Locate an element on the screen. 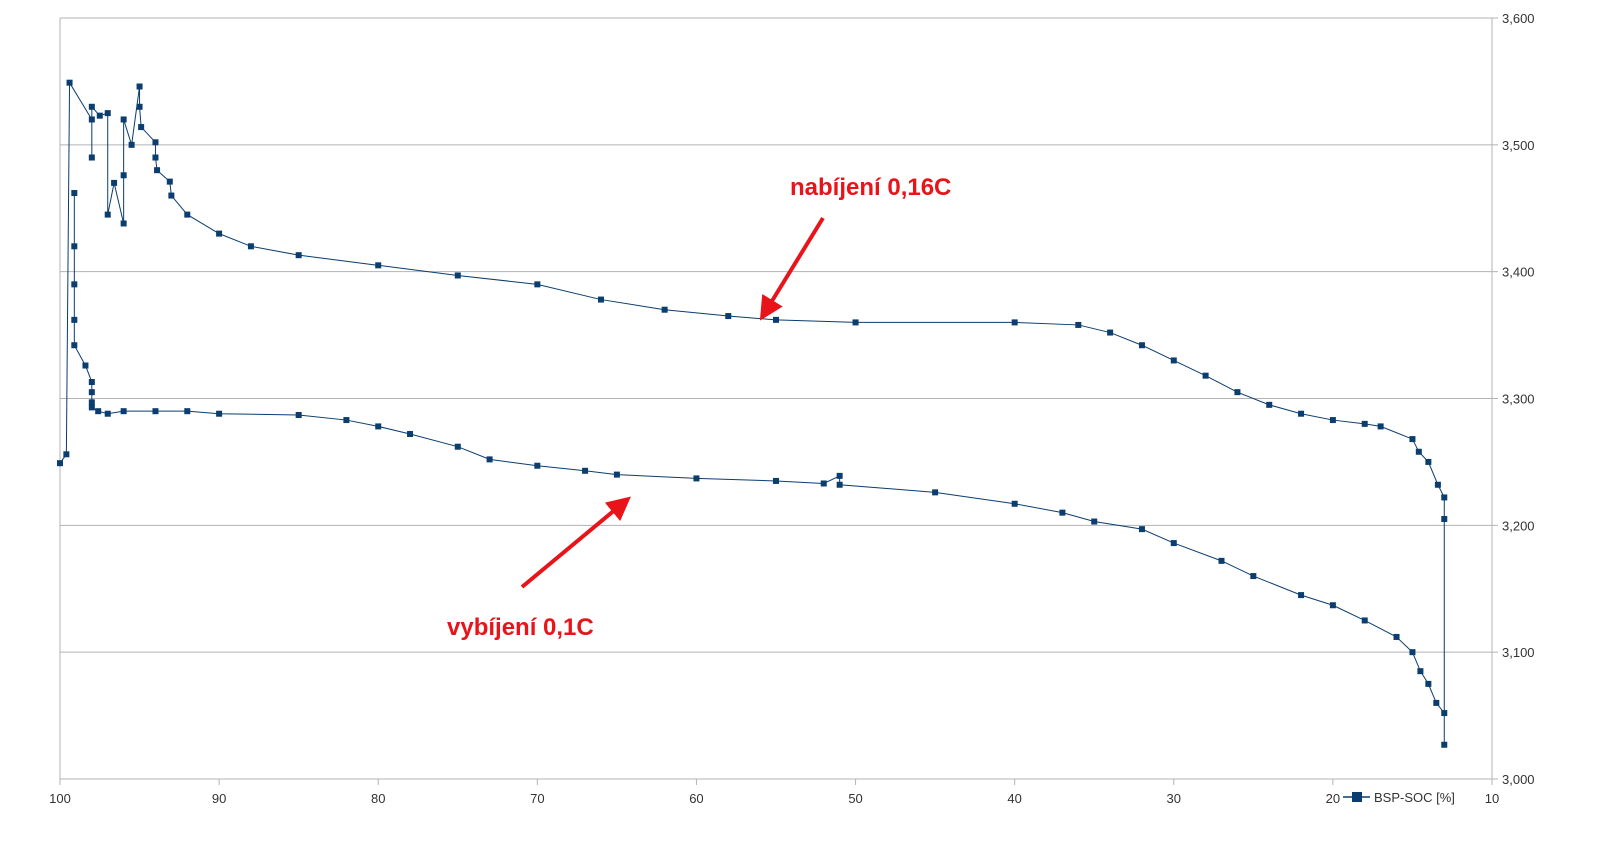 The height and width of the screenshot is (841, 1617). x-tick-label: 80 is located at coordinates (378, 798).